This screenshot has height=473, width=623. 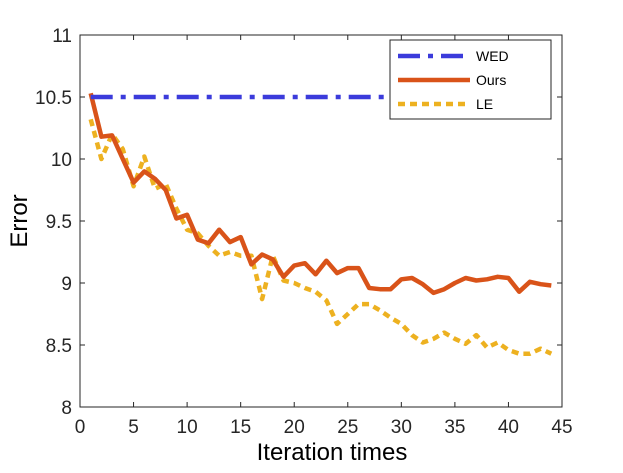 I want to click on y-tick-label: 10.5, so click(x=53, y=98).